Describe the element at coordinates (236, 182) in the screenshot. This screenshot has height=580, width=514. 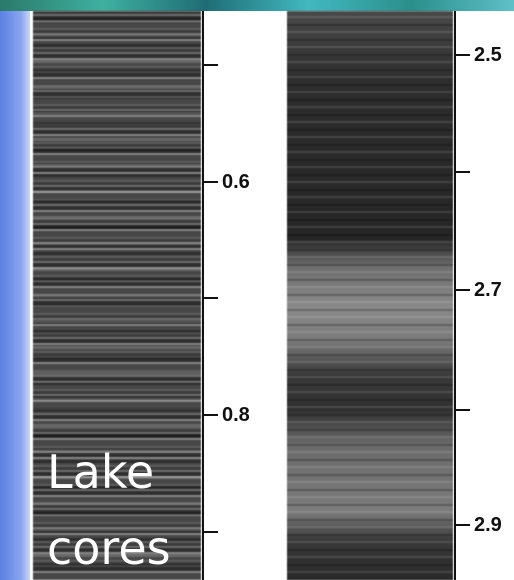
I see `axis-label: 0.6` at that location.